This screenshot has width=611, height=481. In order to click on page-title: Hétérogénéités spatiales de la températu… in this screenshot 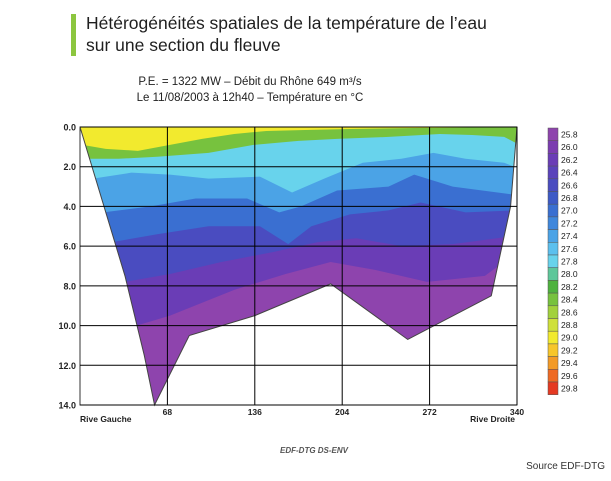, I will do `click(286, 34)`.